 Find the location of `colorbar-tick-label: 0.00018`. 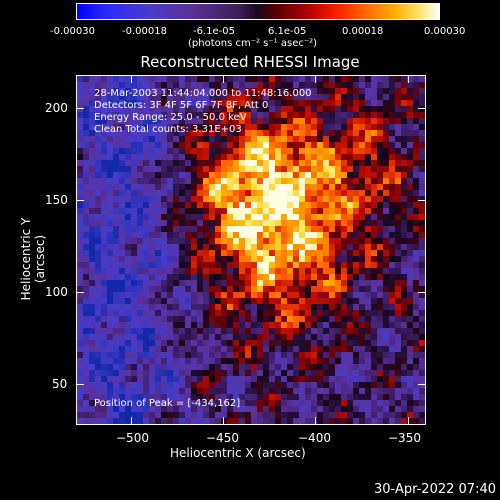

colorbar-tick-label: 0.00018 is located at coordinates (363, 31).